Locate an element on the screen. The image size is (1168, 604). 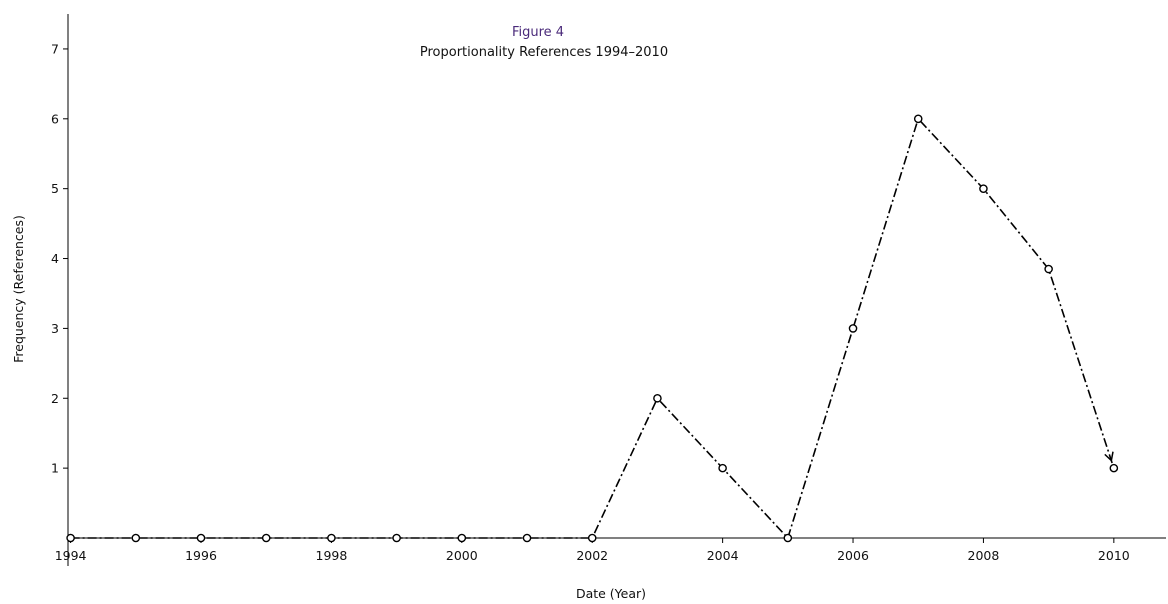
x-tick-label: 2010 is located at coordinates (1114, 555).